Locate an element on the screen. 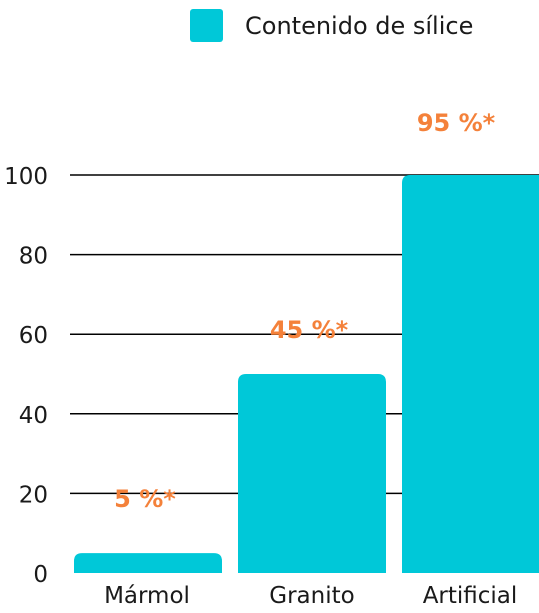 The image size is (539, 613). x-tick-label: Mármol is located at coordinates (147, 596).